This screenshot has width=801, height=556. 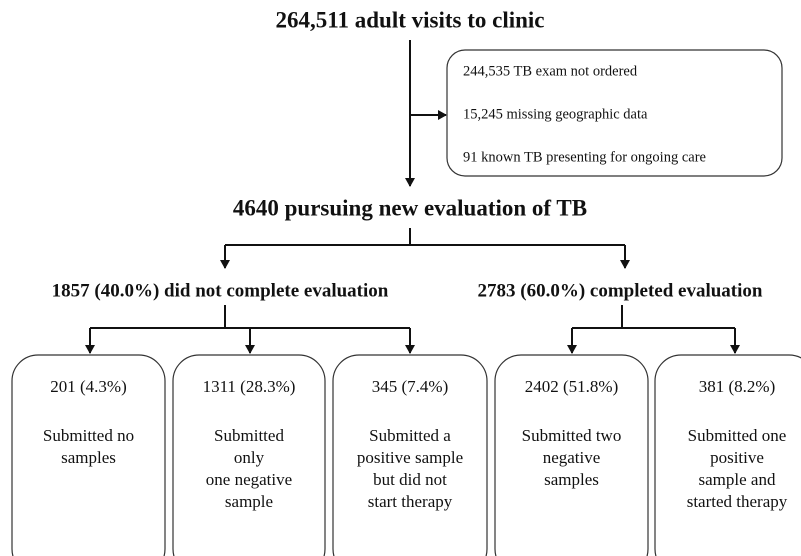 What do you see at coordinates (572, 457) in the screenshot?
I see `leaf-text: negative` at bounding box center [572, 457].